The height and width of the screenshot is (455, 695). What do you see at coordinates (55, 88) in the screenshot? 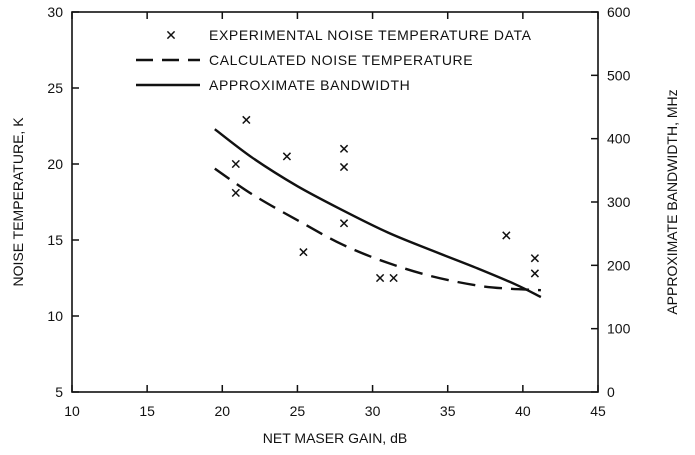
I see `y-tick-label: 25` at bounding box center [55, 88].